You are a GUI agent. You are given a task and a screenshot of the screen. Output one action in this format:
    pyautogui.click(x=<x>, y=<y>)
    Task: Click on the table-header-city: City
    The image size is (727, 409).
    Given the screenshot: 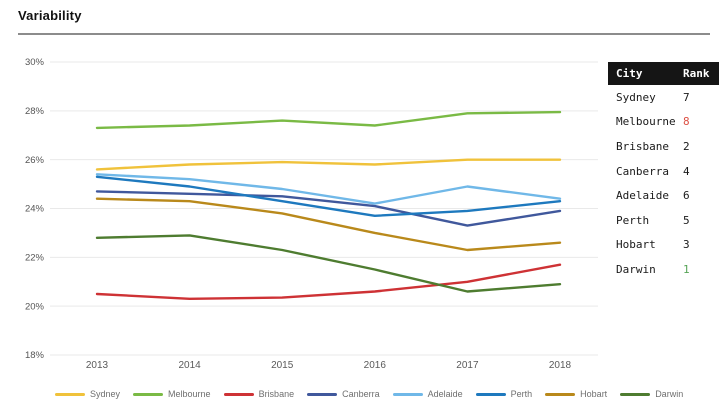 What is the action you would take?
    pyautogui.click(x=629, y=73)
    